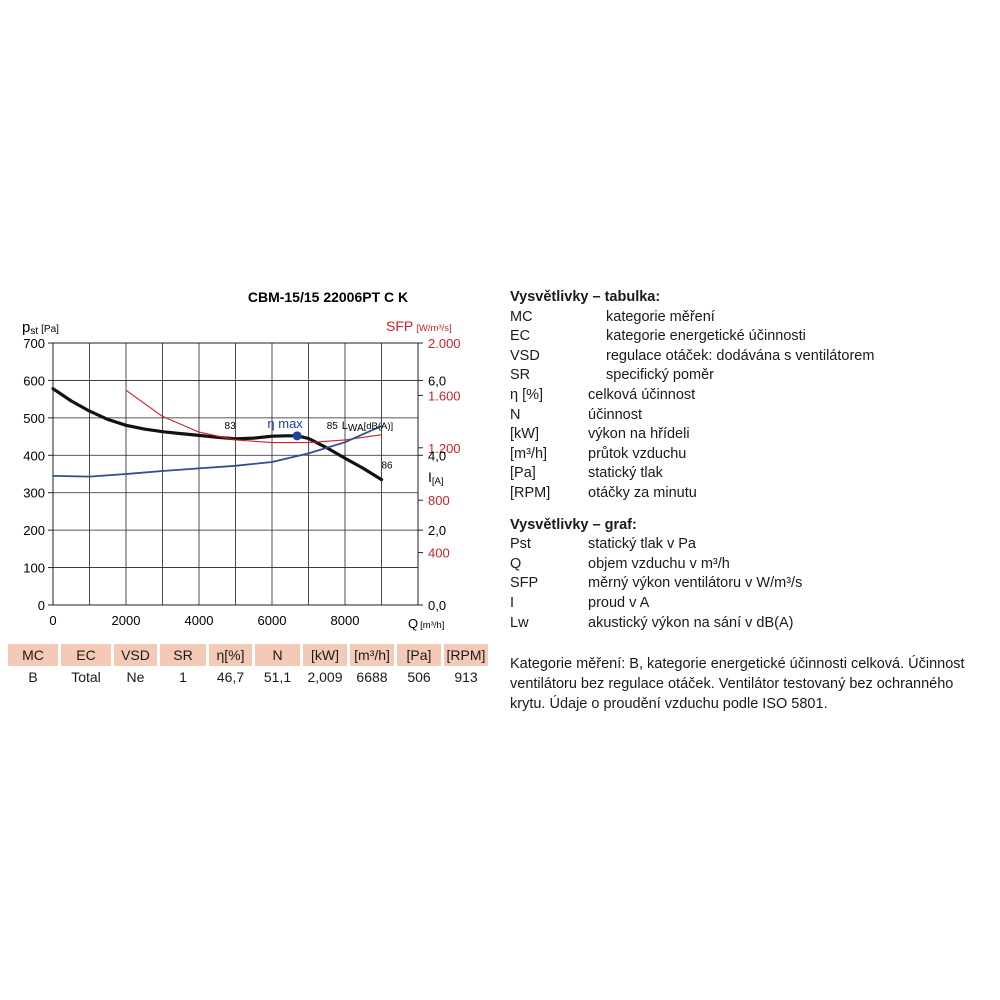 The height and width of the screenshot is (1000, 1000). What do you see at coordinates (34, 343) in the screenshot?
I see `y-left-tick-label: 700` at bounding box center [34, 343].